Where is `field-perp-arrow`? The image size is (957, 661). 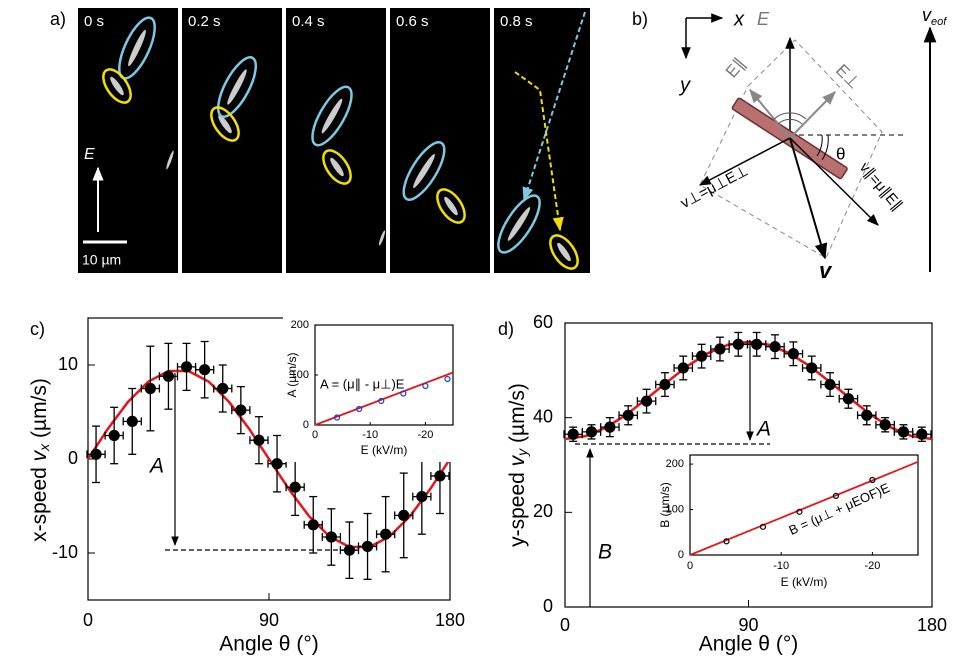 field-perp-arrow is located at coordinates (812, 114).